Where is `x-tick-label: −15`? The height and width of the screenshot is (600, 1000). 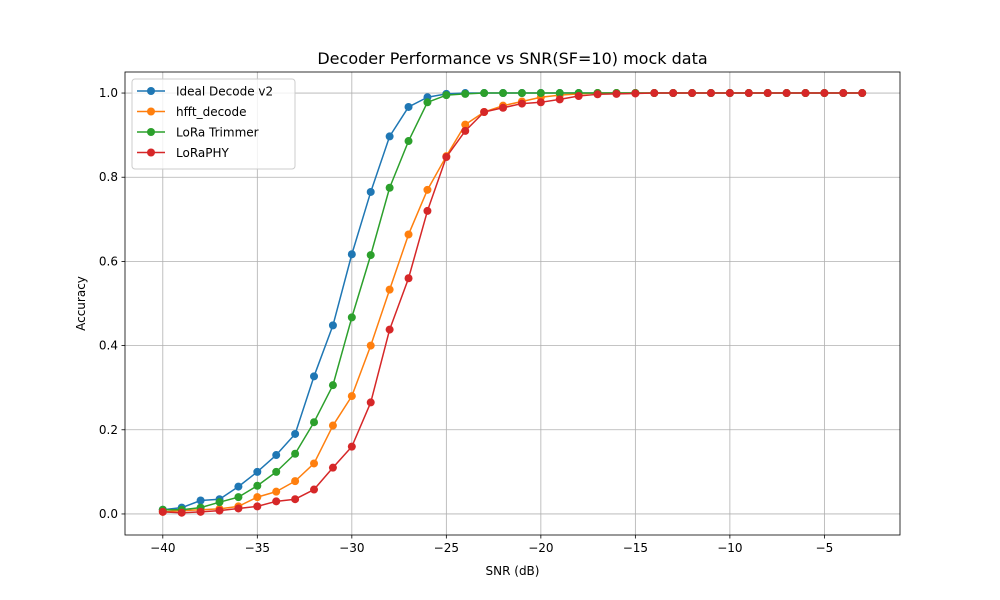
x-tick-label: −15 is located at coordinates (635, 548).